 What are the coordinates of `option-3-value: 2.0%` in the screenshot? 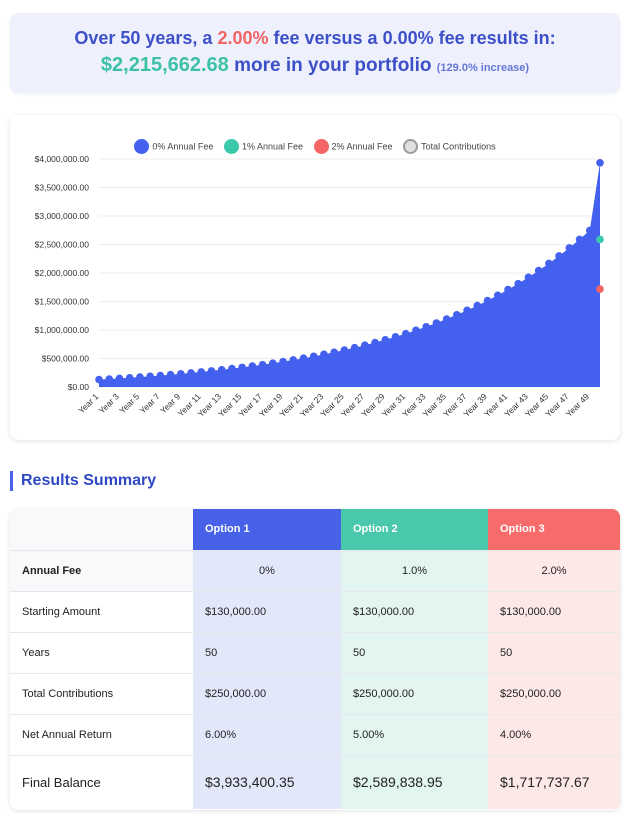 It's located at (554, 570).